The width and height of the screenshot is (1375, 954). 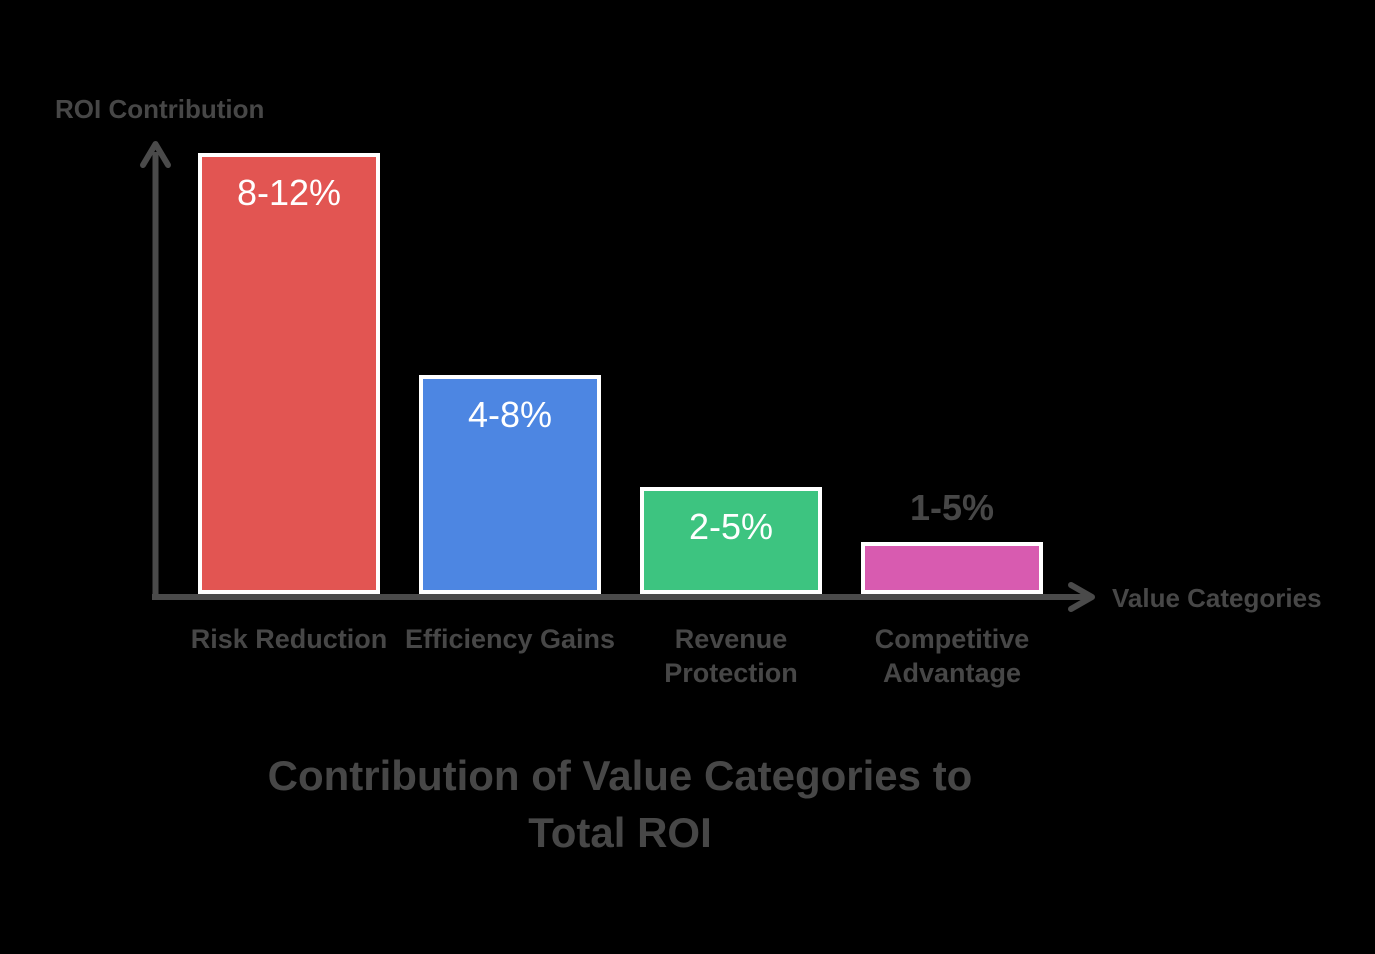 I want to click on bar-revenue-protection: 2-5%, so click(x=731, y=540).